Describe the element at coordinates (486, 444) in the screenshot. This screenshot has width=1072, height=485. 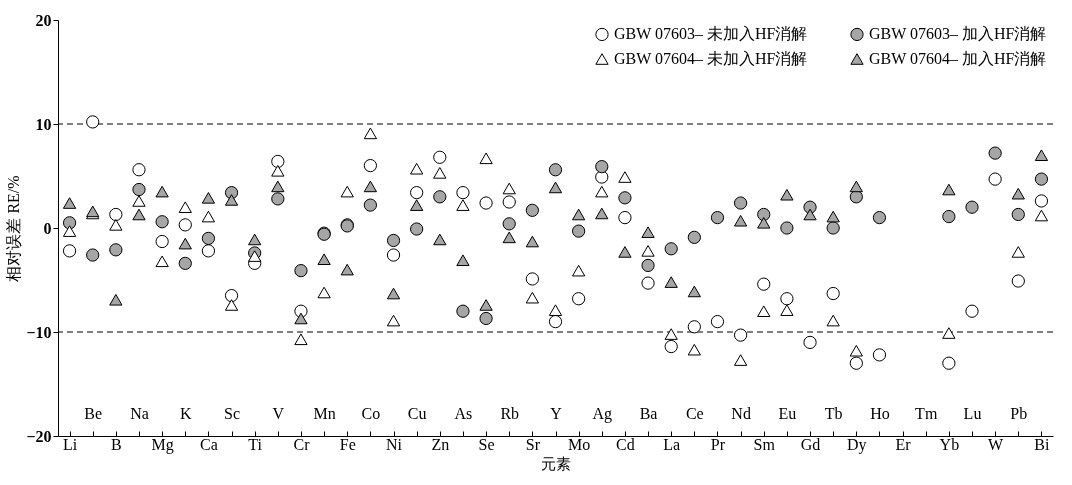
I see `x-tick-label: Se` at that location.